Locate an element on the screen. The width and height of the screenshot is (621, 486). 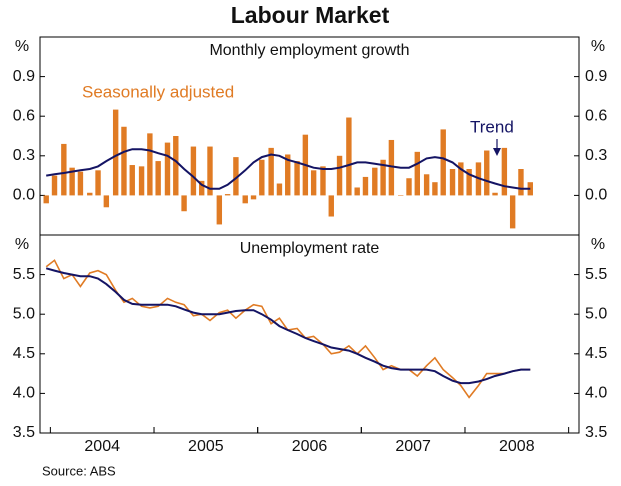
source: Source: ABS is located at coordinates (79, 470).